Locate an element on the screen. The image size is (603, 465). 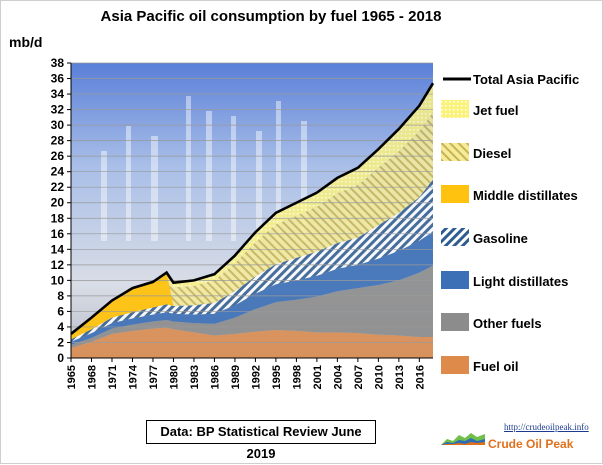
y-tick-label: 38 is located at coordinates (58, 63).